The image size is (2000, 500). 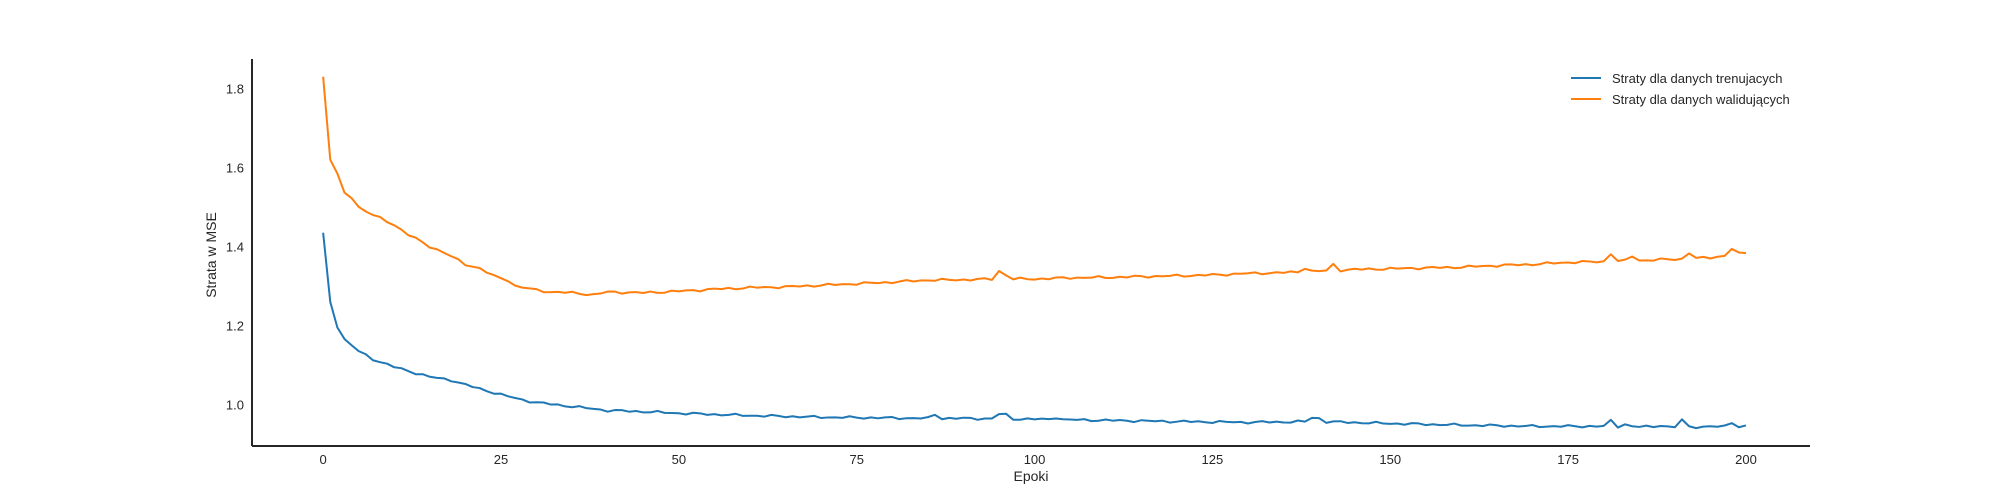 What do you see at coordinates (501, 459) in the screenshot?
I see `x-tick-label: 25` at bounding box center [501, 459].